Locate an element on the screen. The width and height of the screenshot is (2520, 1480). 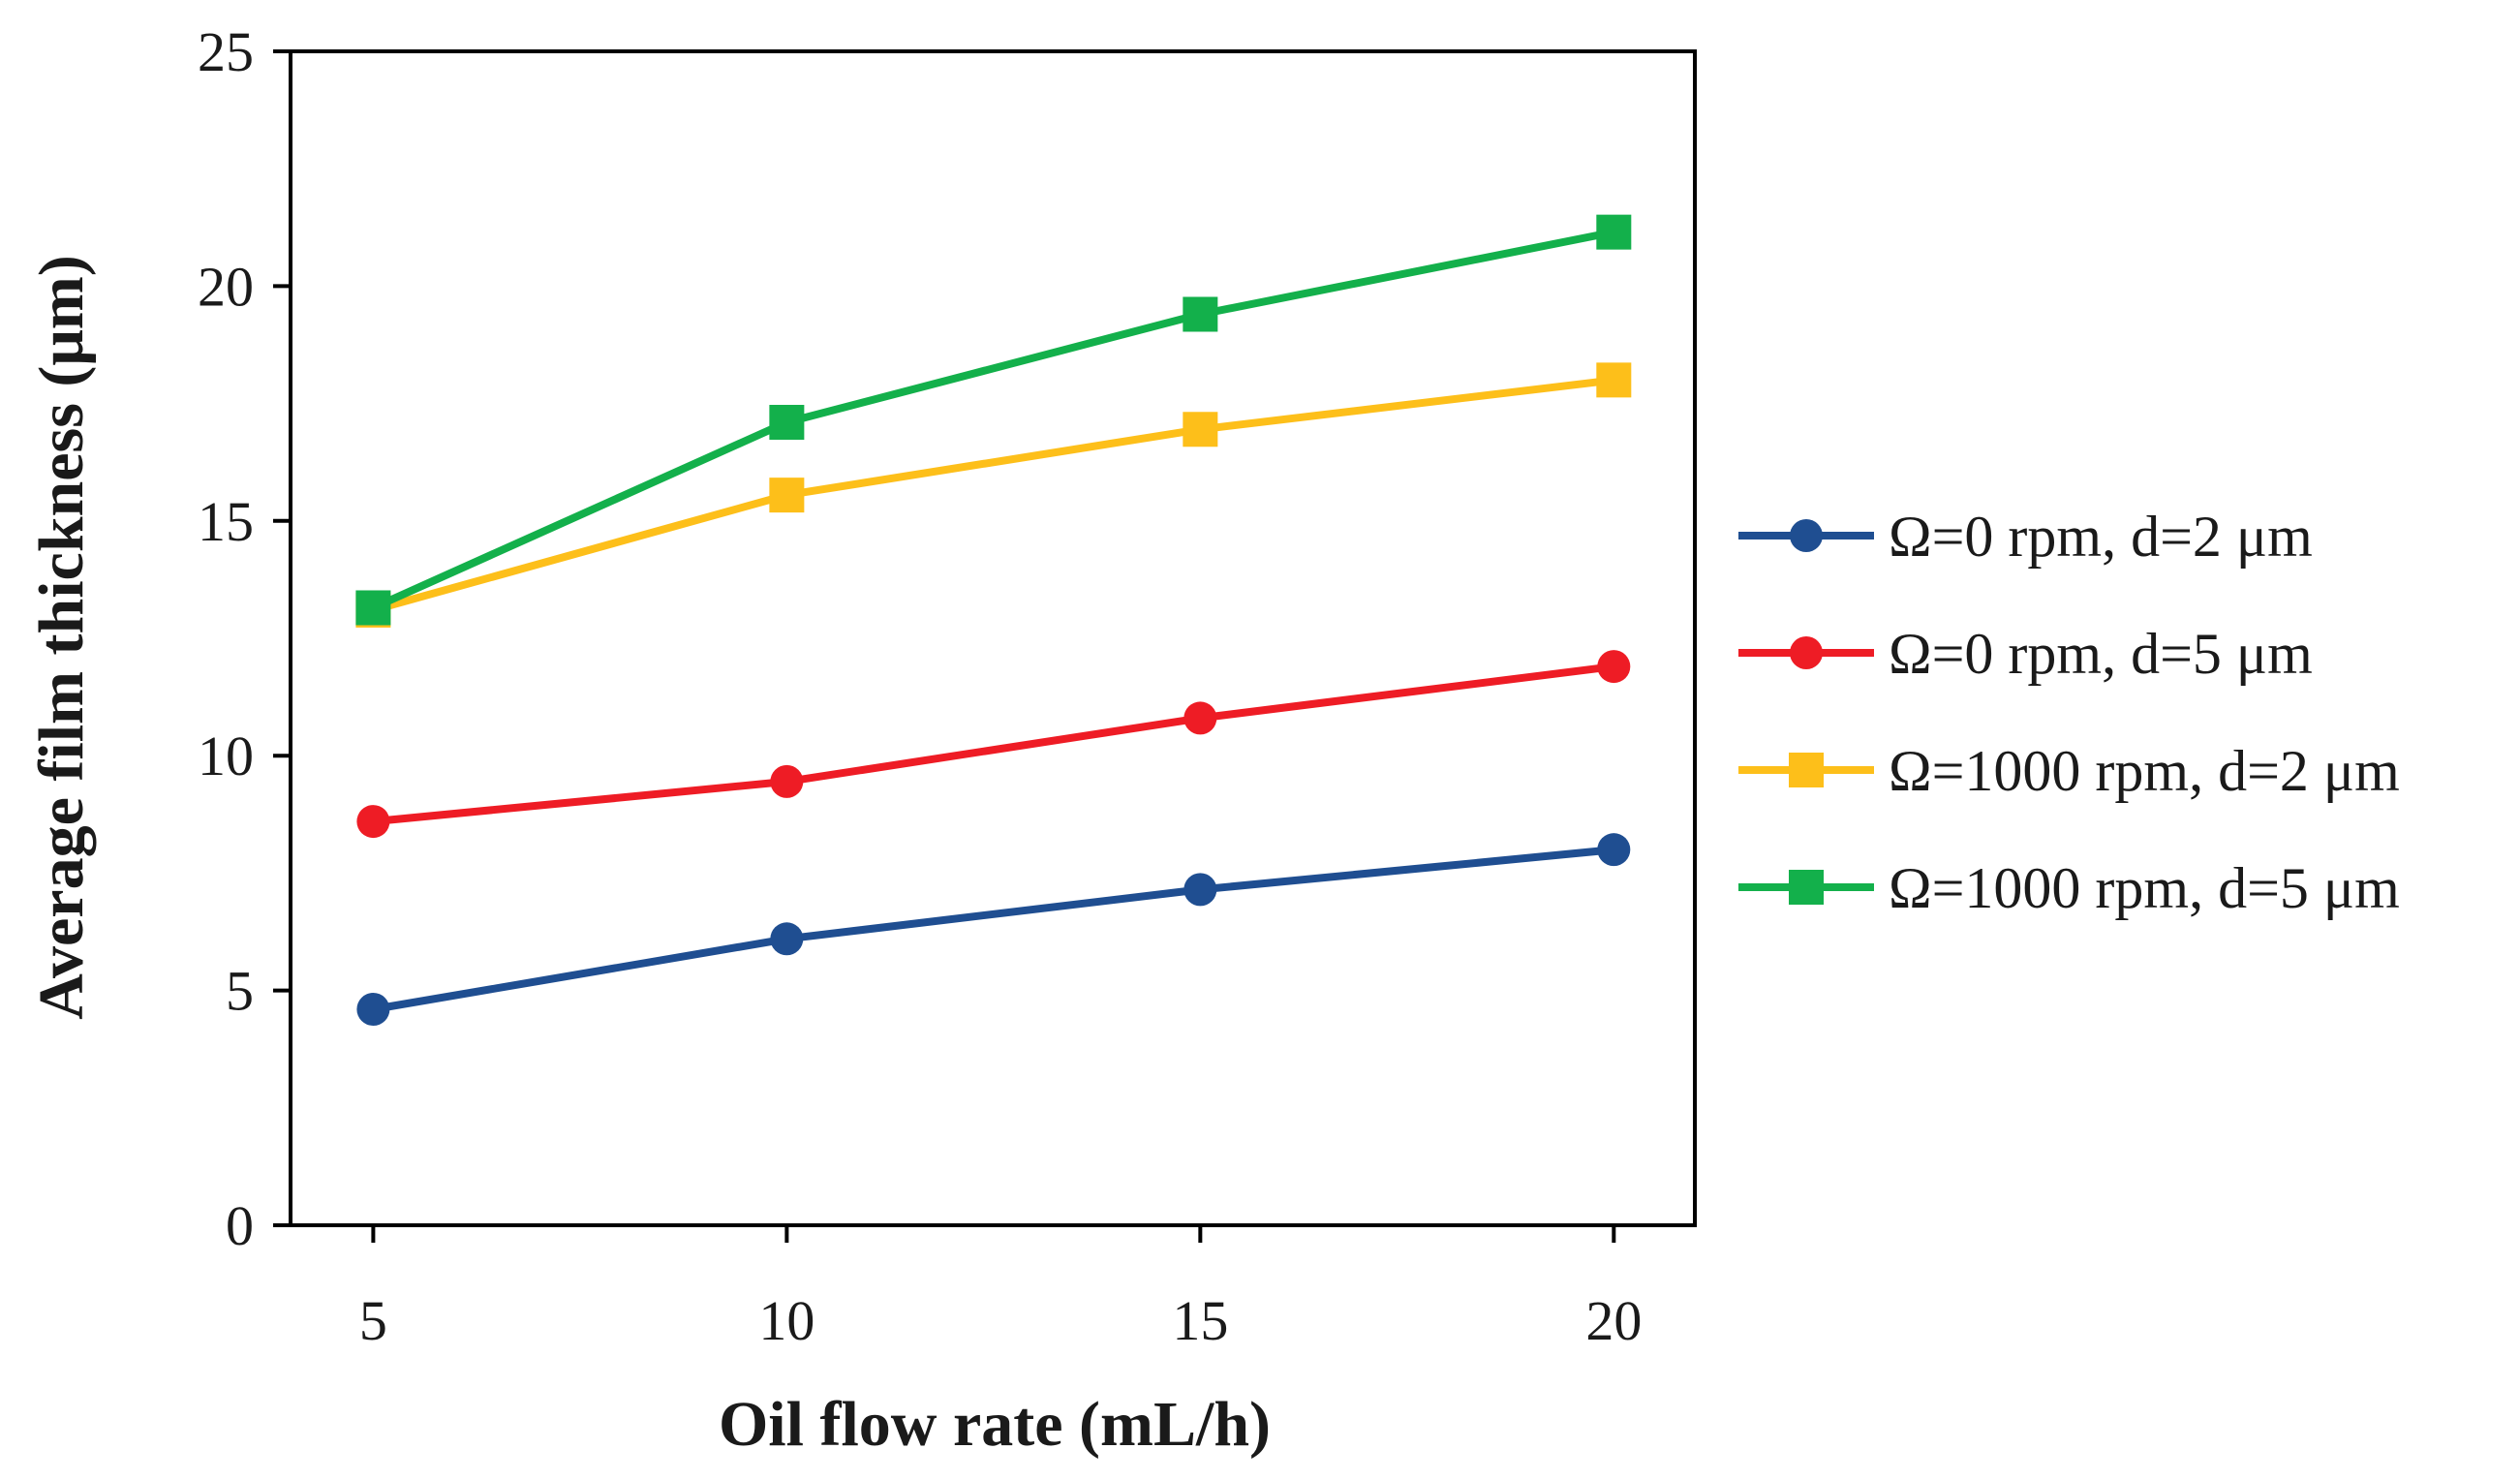
x-tick-label: 20 is located at coordinates (1614, 1320).